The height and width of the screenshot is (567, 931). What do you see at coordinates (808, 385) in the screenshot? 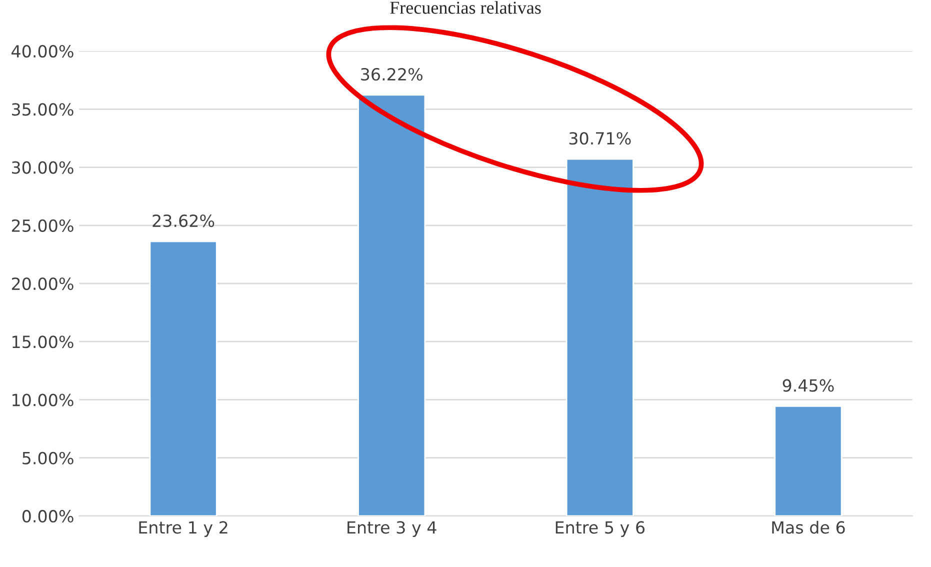
I see `data-label: 9.45%` at bounding box center [808, 385].